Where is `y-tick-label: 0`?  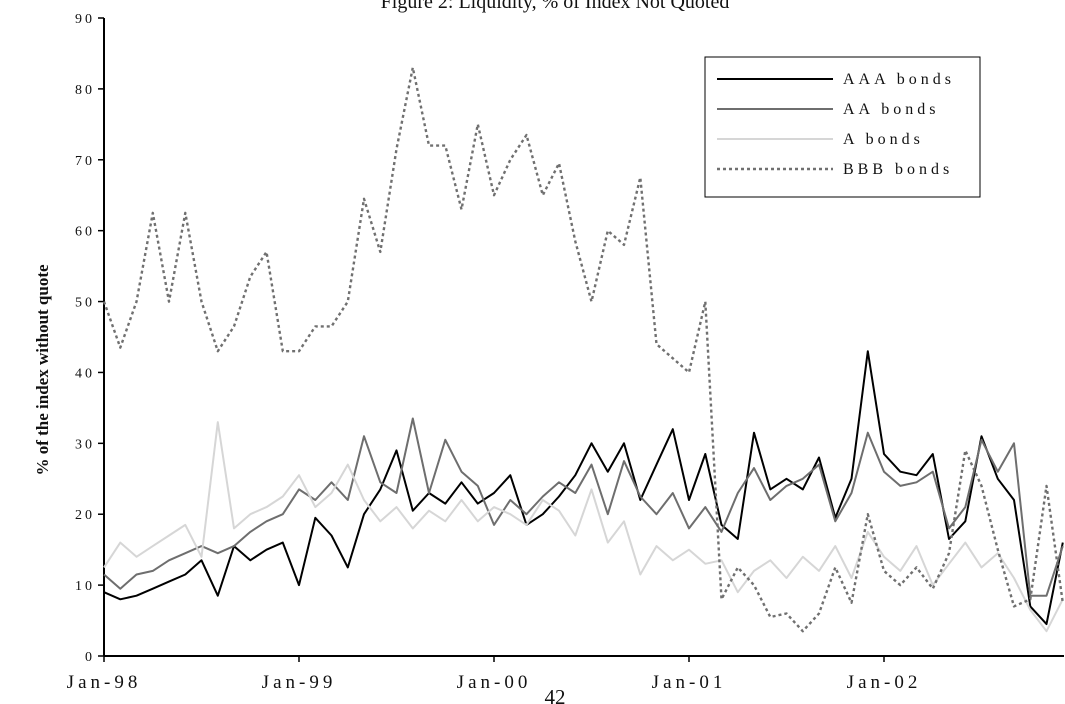
y-tick-label: 0 is located at coordinates (90, 657).